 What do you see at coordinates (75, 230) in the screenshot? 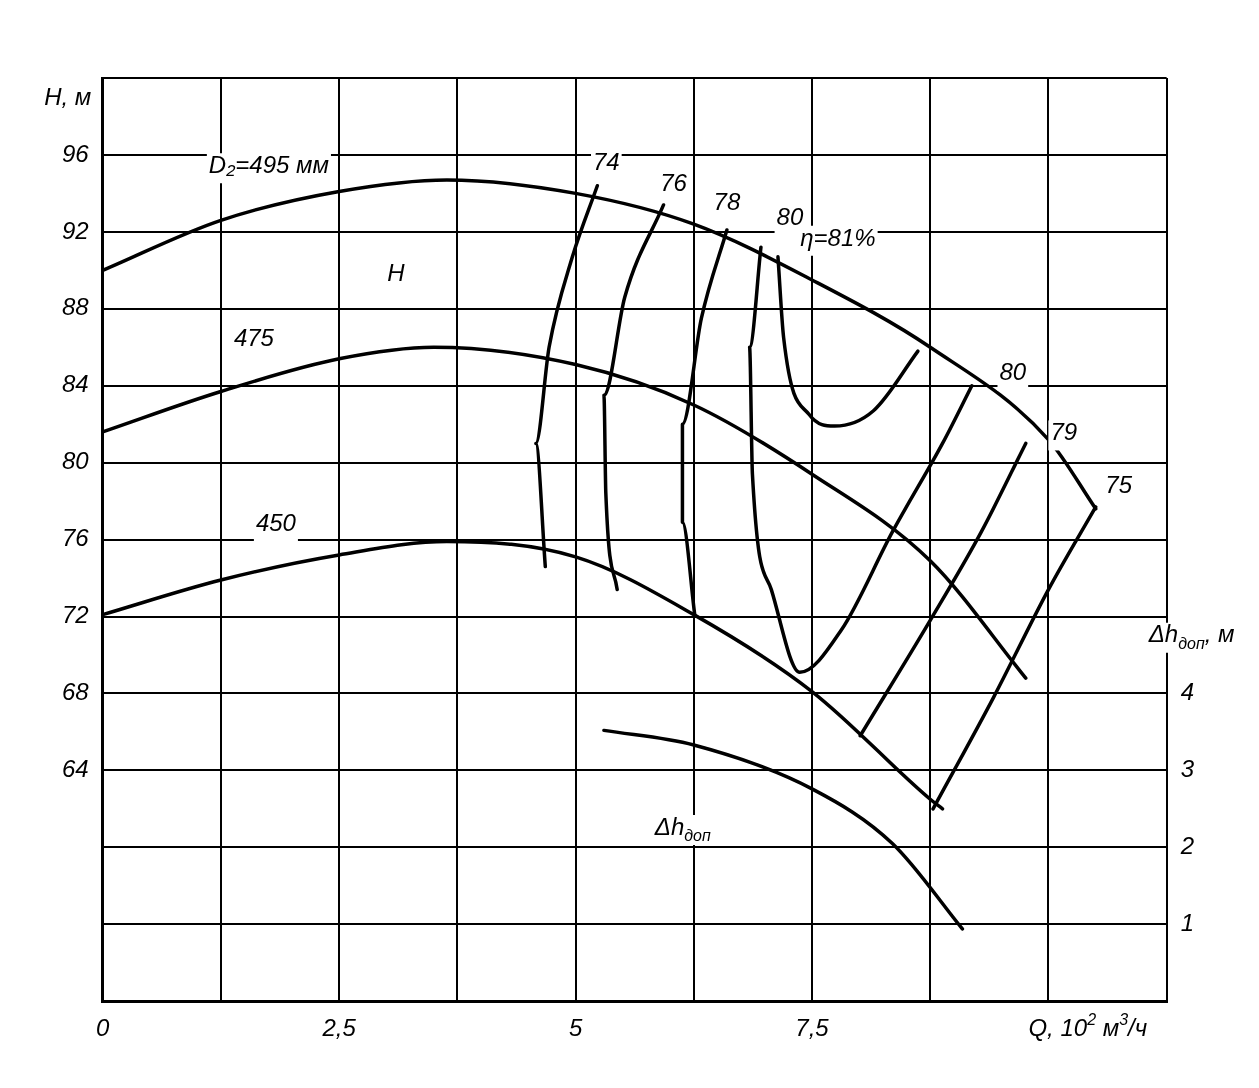
I see `y-tick-label: 92` at bounding box center [75, 230].